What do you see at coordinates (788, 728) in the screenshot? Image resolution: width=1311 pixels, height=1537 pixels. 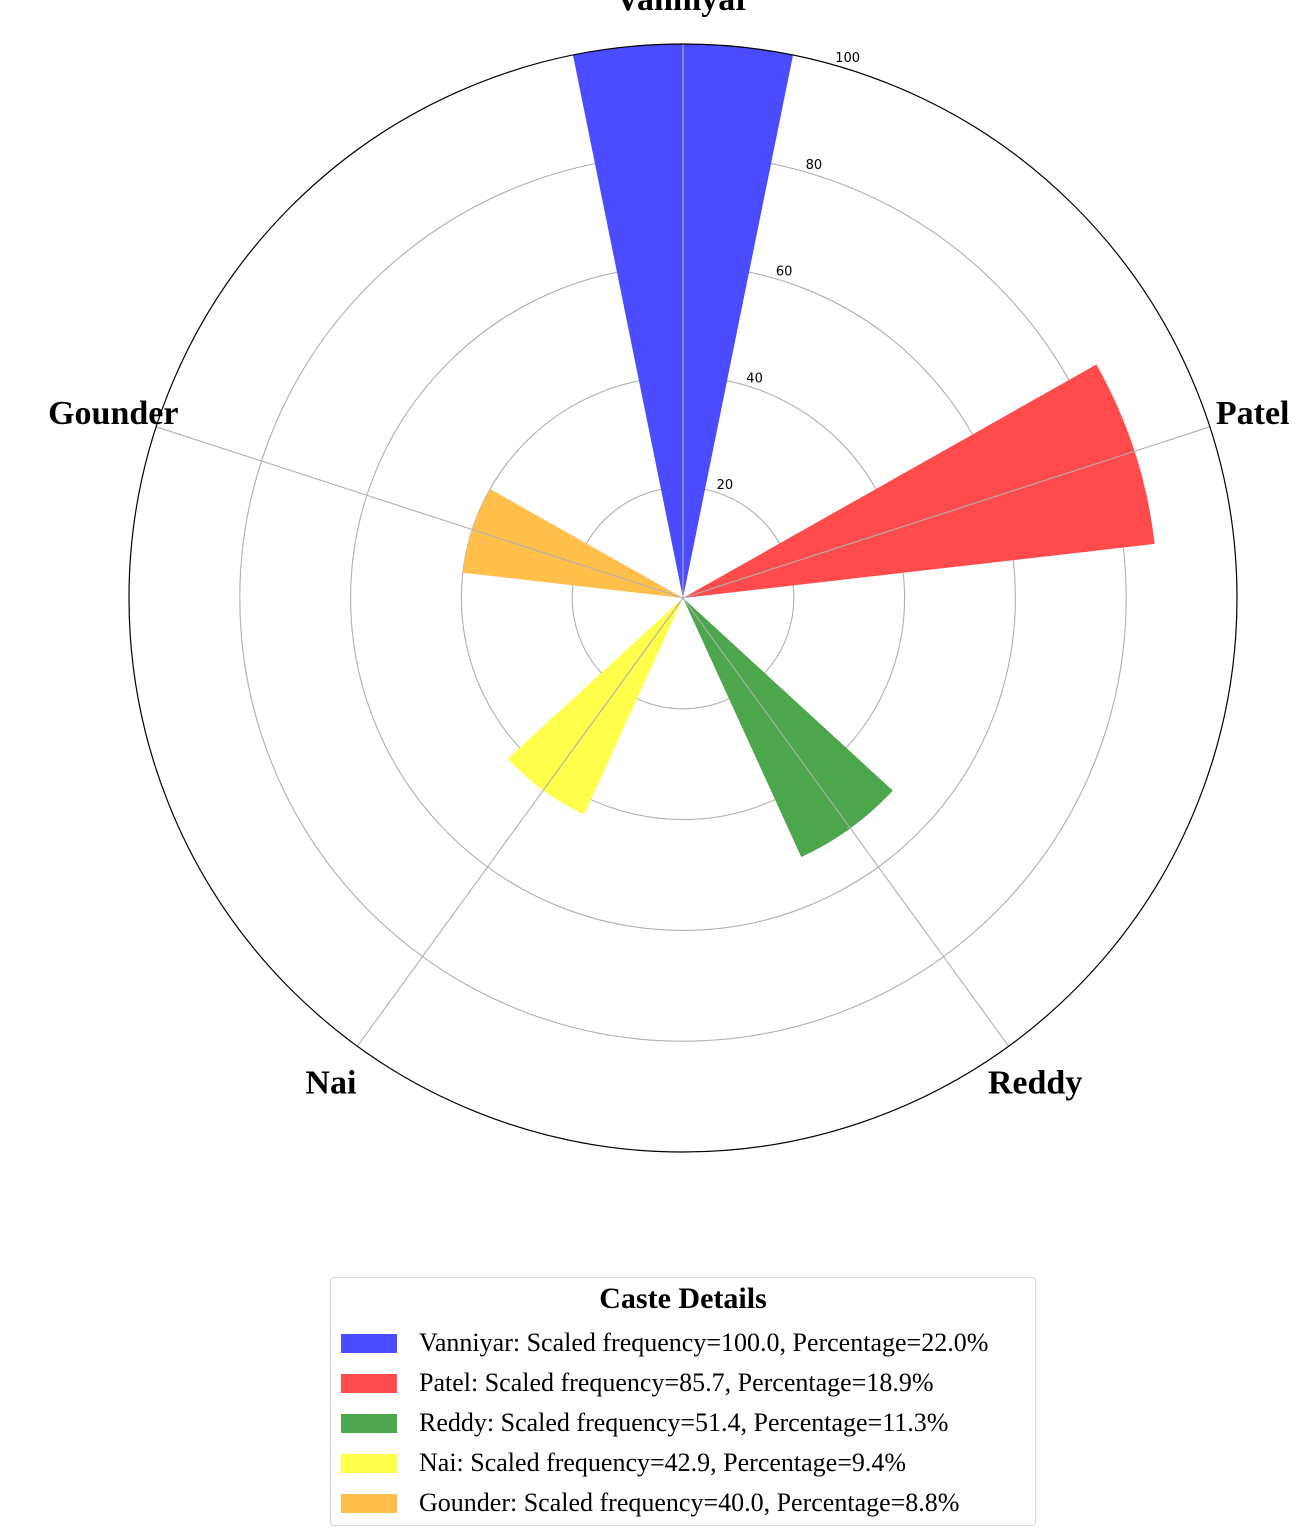 I see `bar-reddy` at bounding box center [788, 728].